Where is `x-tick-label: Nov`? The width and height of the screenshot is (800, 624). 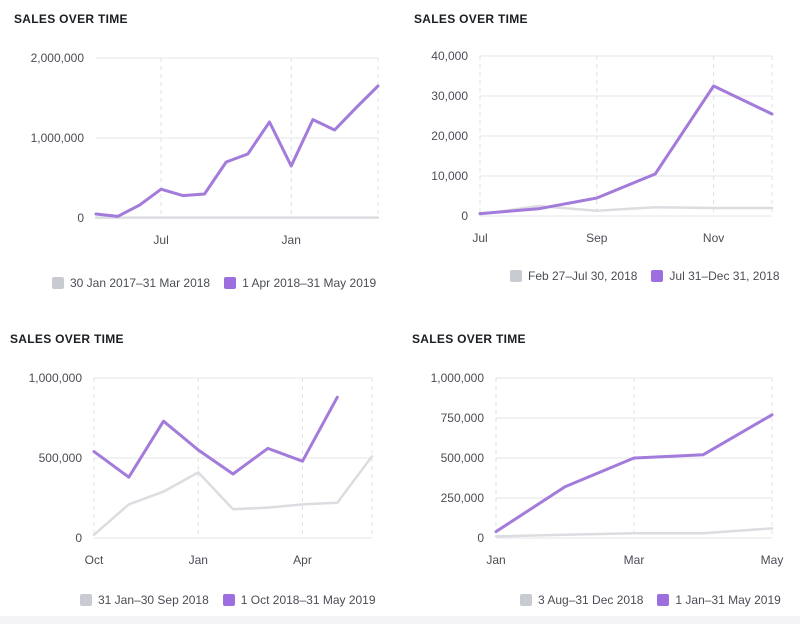
x-tick-label: Nov is located at coordinates (713, 238).